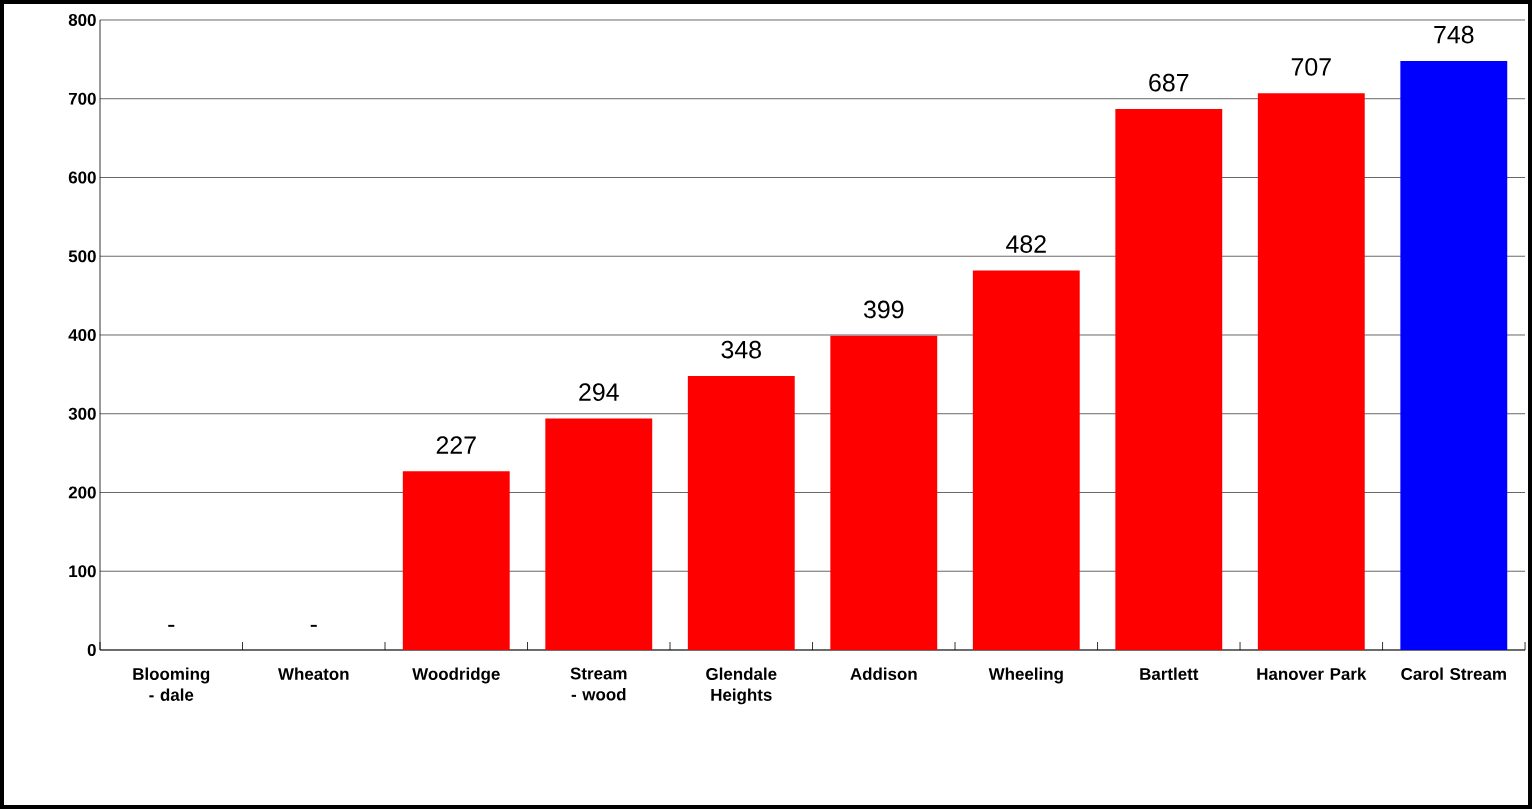 This screenshot has height=809, width=1532. Describe the element at coordinates (883, 309) in the screenshot. I see `data-label: 399` at that location.